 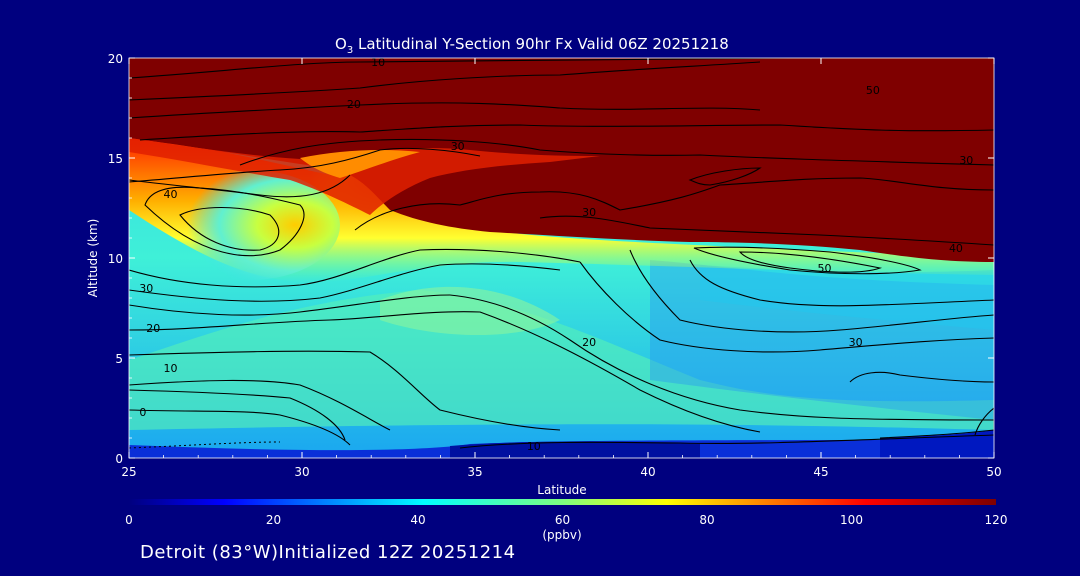 I want to click on x-tick-label: 35, so click(x=474, y=472).